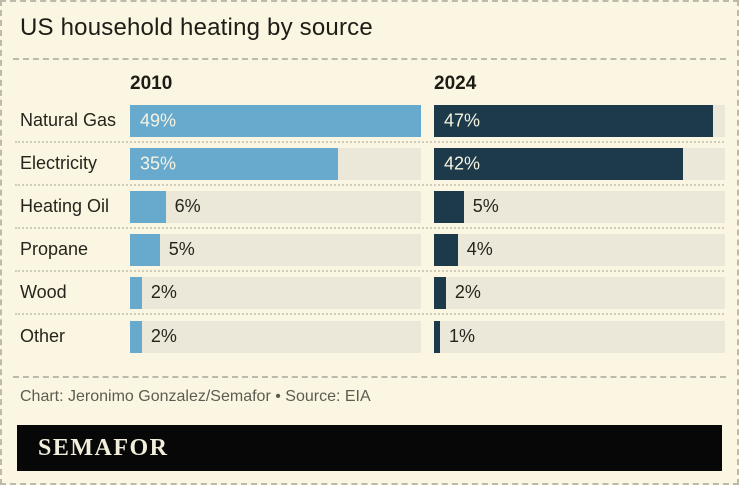 The height and width of the screenshot is (485, 739). I want to click on bar-track-2024: 4%, so click(579, 249).